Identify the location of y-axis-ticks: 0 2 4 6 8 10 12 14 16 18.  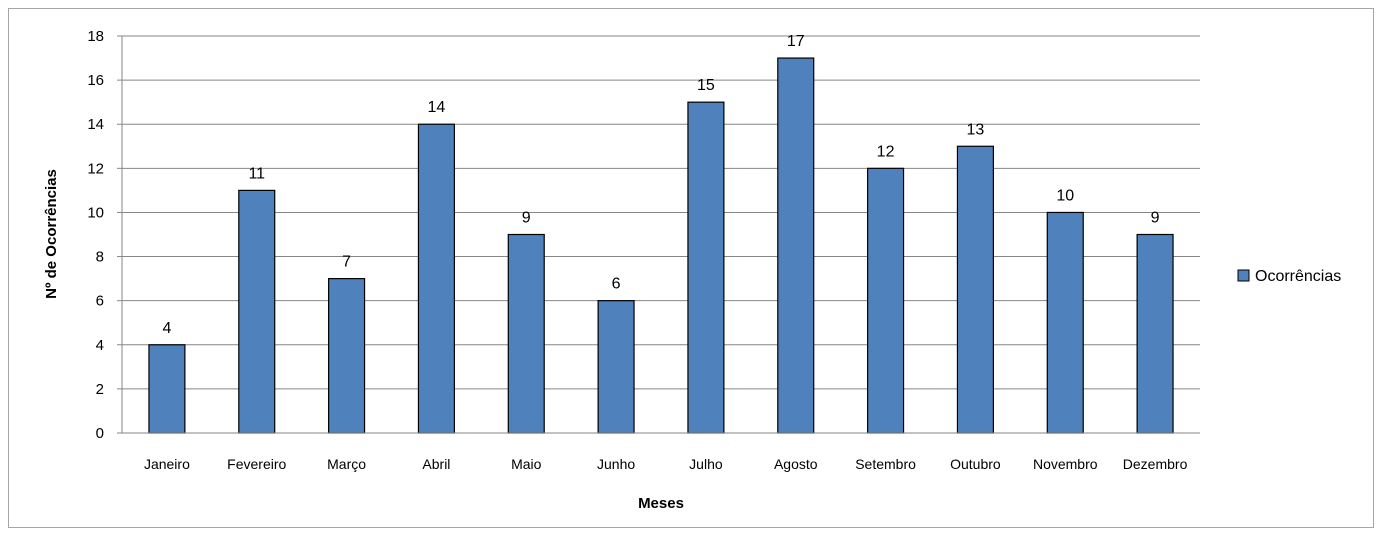
(104, 235).